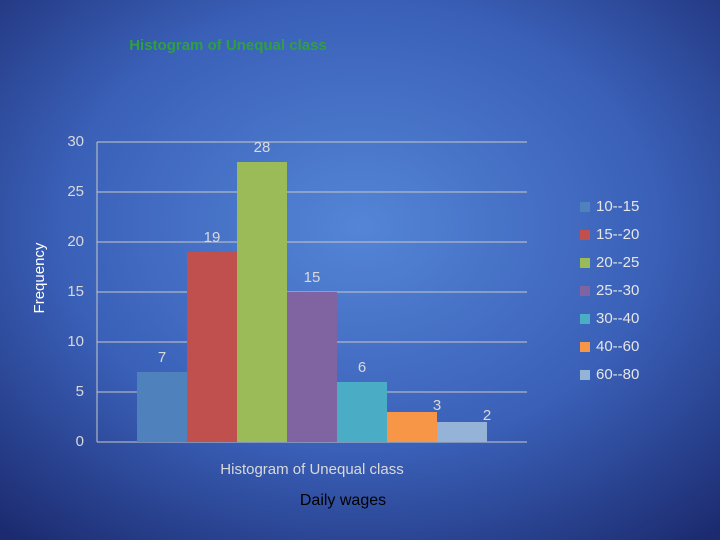  Describe the element at coordinates (617, 374) in the screenshot. I see `legend-label: 60--80` at that location.